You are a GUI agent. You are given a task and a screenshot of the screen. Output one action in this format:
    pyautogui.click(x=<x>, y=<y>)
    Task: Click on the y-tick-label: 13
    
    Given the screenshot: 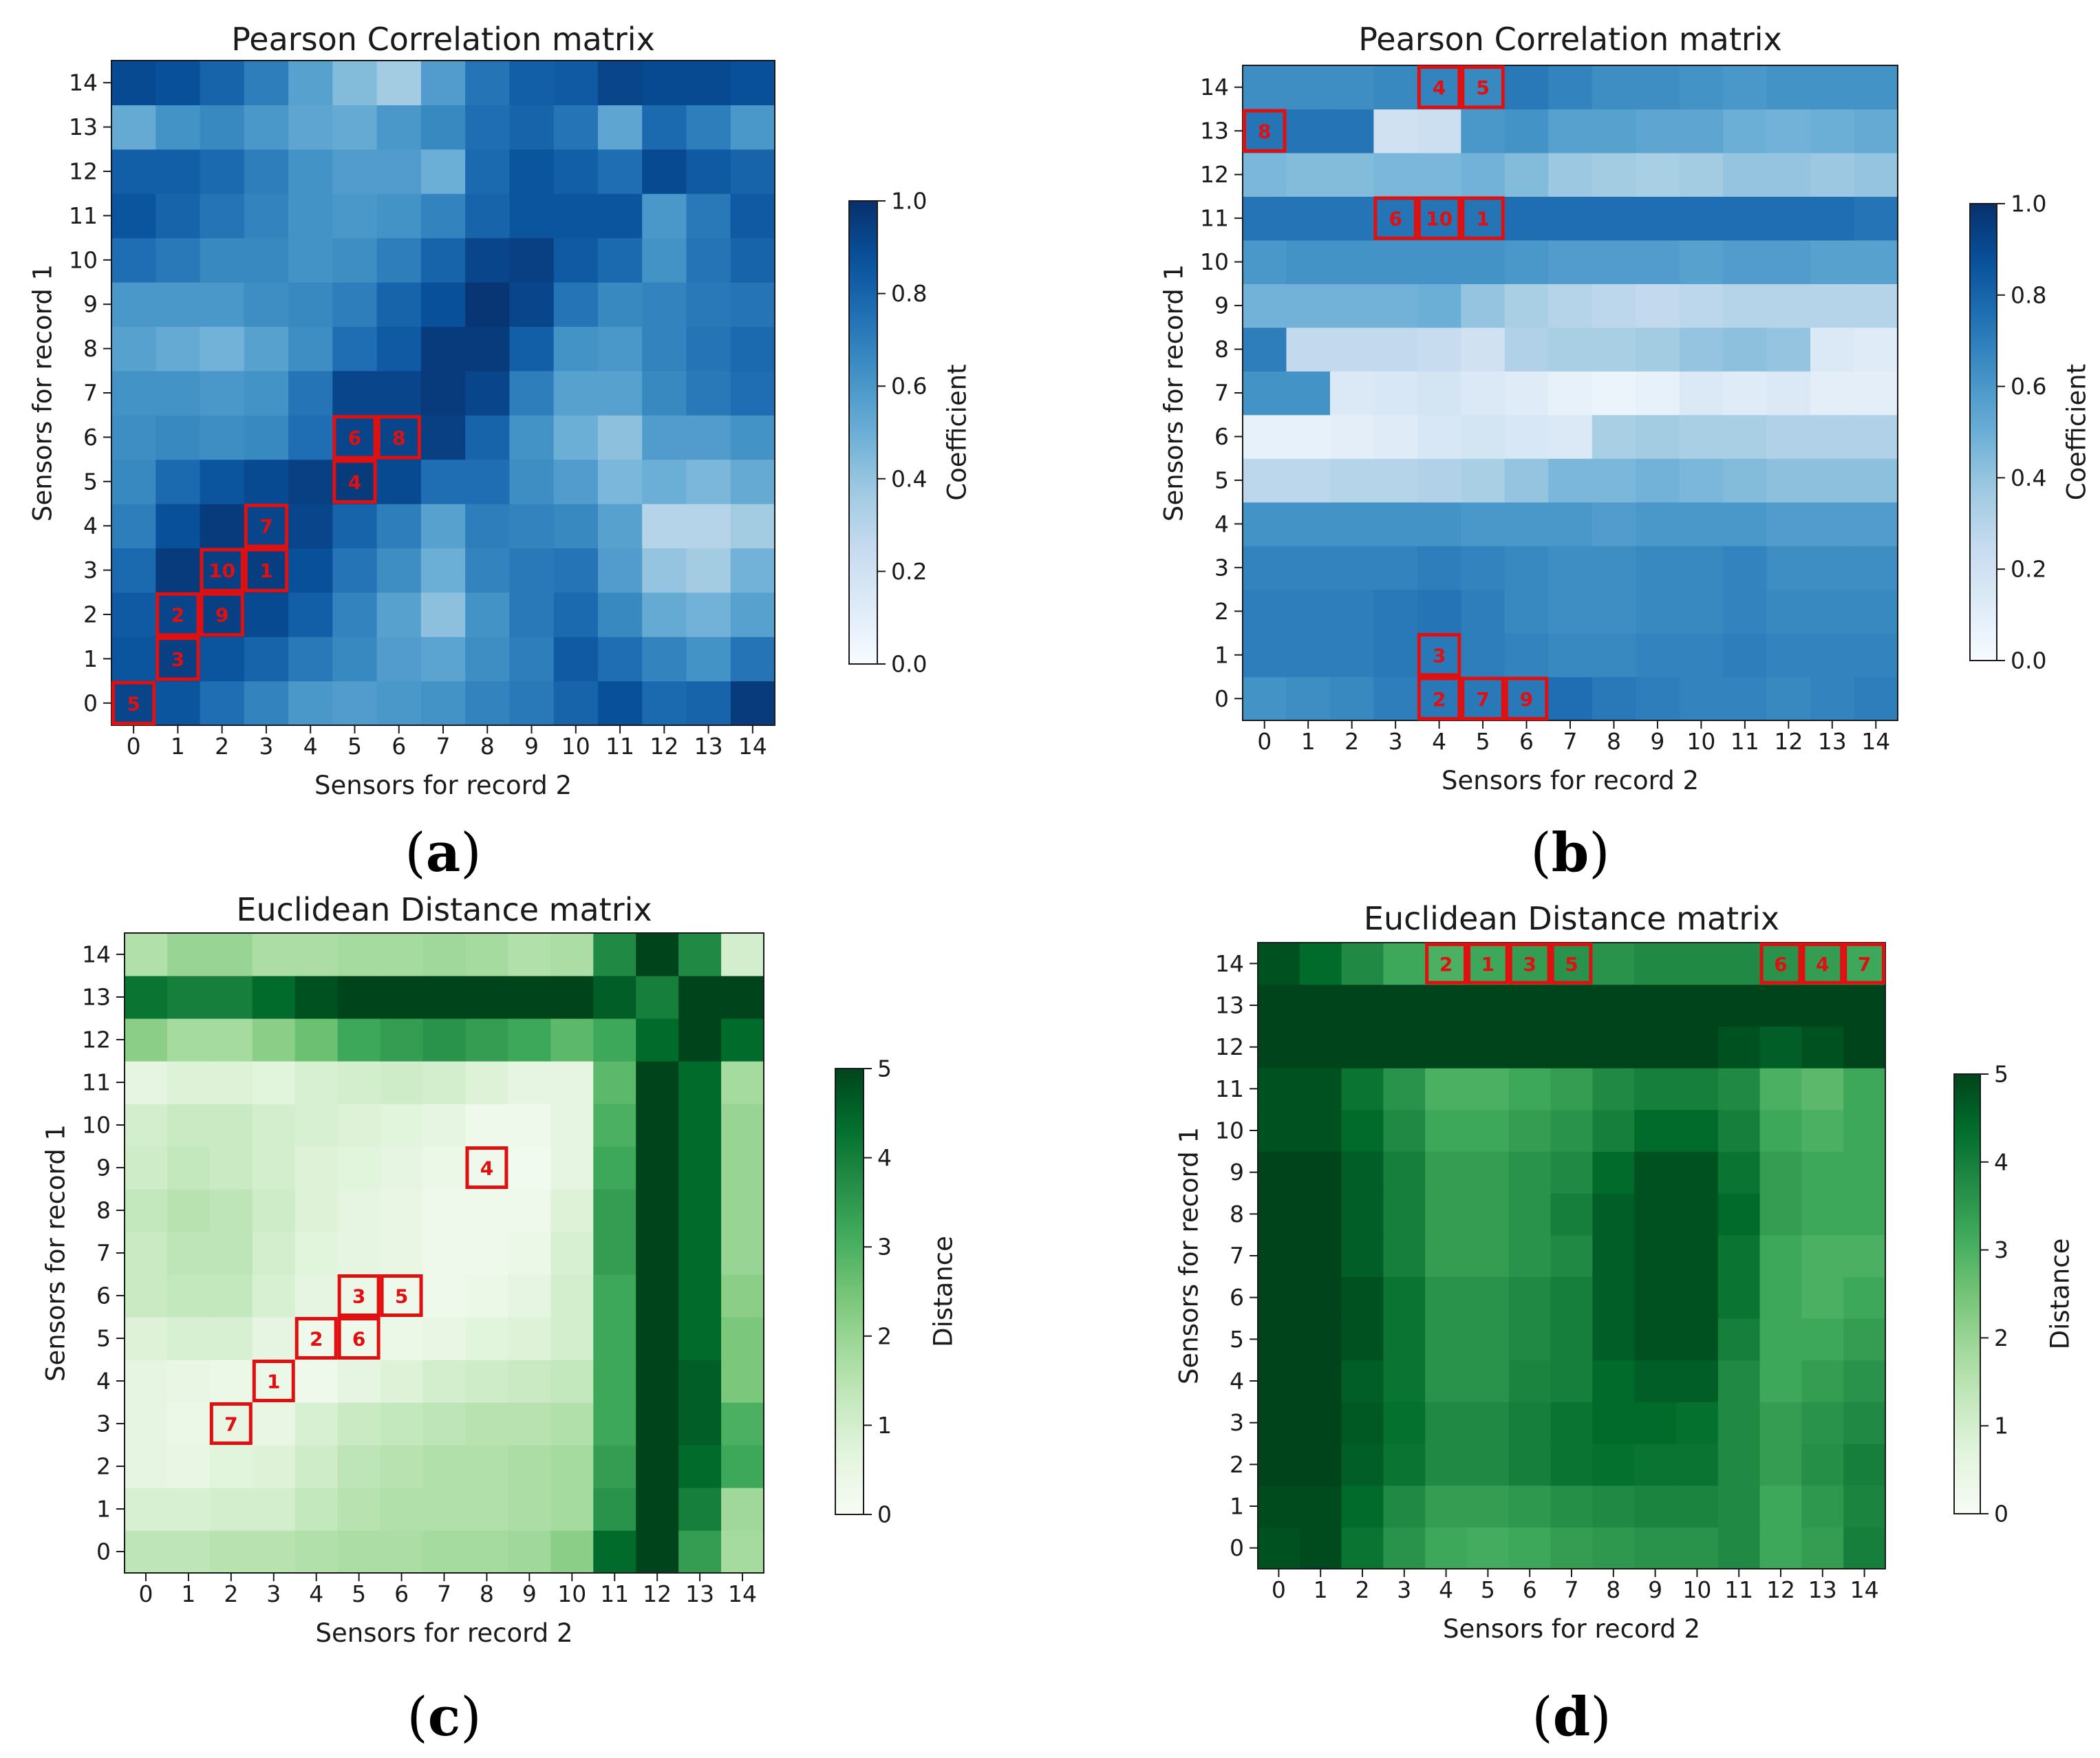 What is the action you would take?
    pyautogui.click(x=83, y=127)
    